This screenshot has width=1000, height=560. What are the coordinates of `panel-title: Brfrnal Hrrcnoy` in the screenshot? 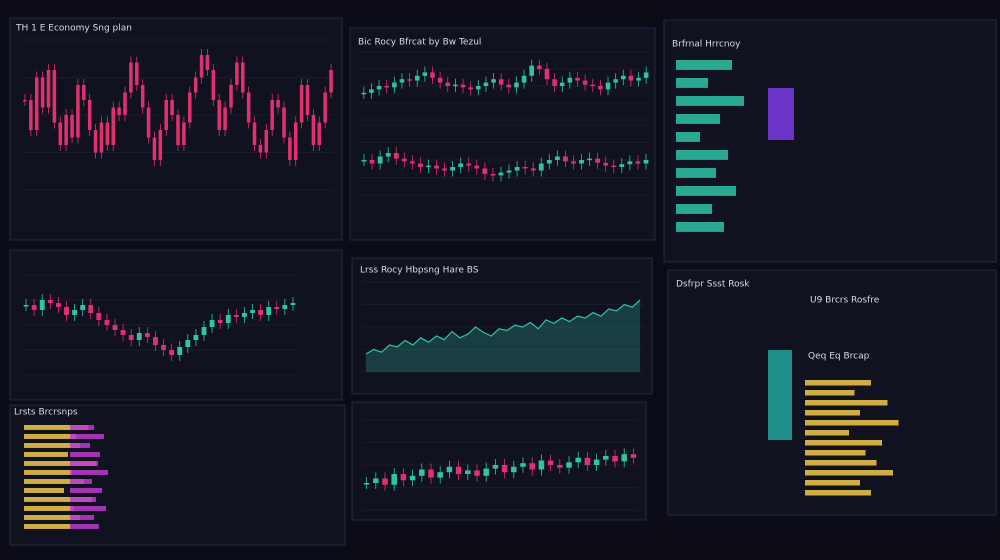 It's located at (706, 45).